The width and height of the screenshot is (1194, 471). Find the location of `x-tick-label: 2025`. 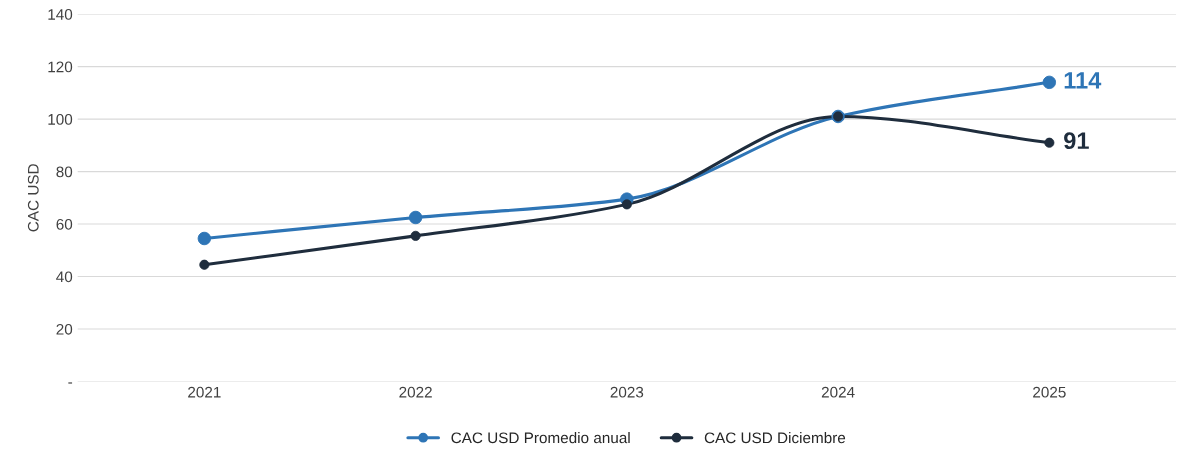

x-tick-label: 2025 is located at coordinates (1049, 392).